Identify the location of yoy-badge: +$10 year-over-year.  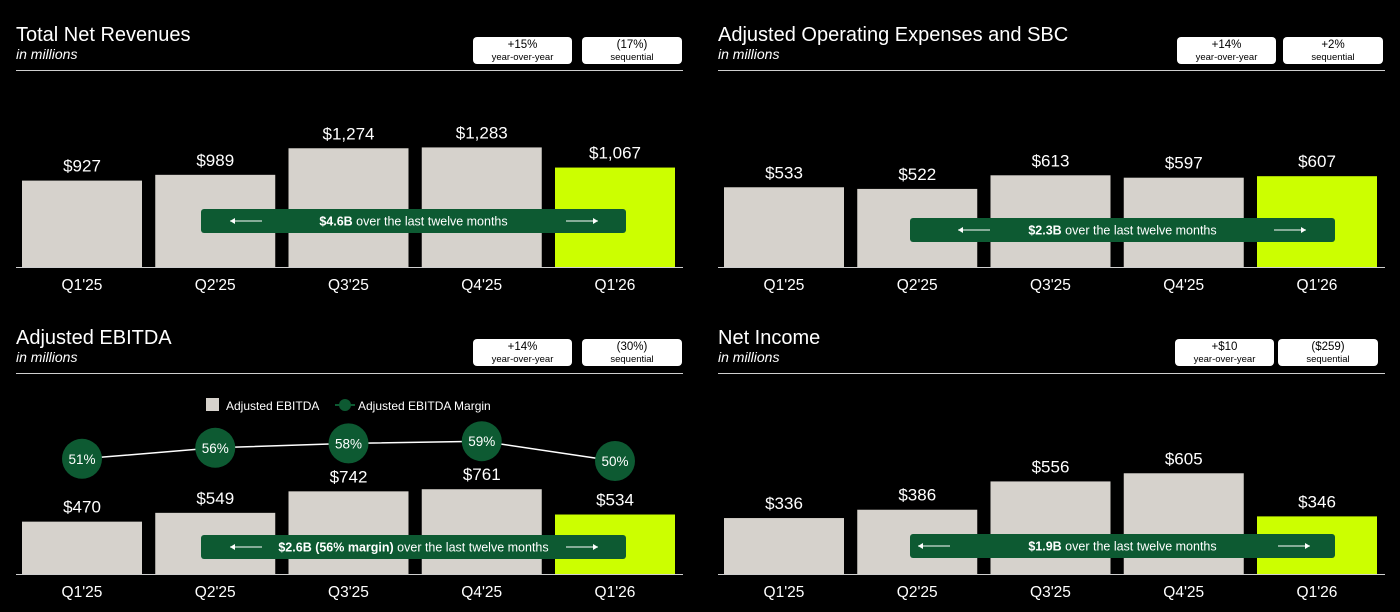
(1224, 352).